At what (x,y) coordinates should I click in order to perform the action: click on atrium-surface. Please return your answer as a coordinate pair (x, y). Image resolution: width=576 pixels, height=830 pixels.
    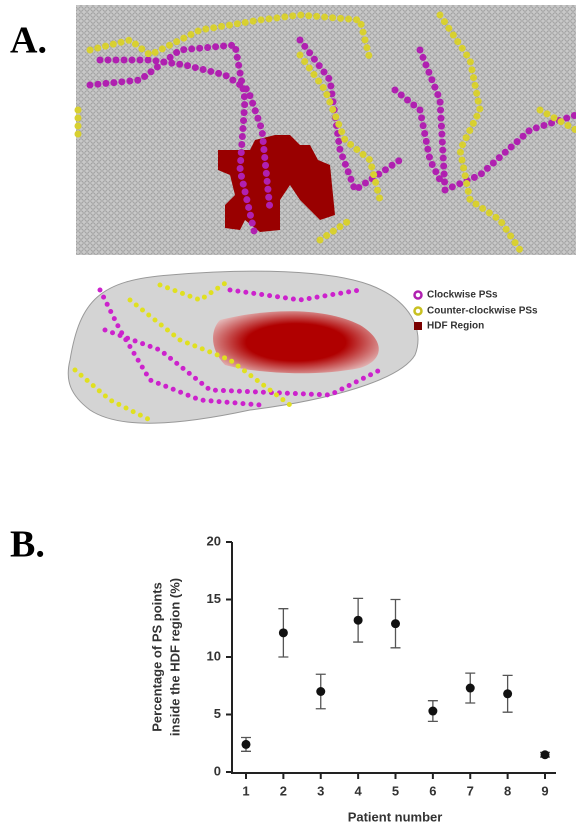
    Looking at the image, I should click on (243, 347).